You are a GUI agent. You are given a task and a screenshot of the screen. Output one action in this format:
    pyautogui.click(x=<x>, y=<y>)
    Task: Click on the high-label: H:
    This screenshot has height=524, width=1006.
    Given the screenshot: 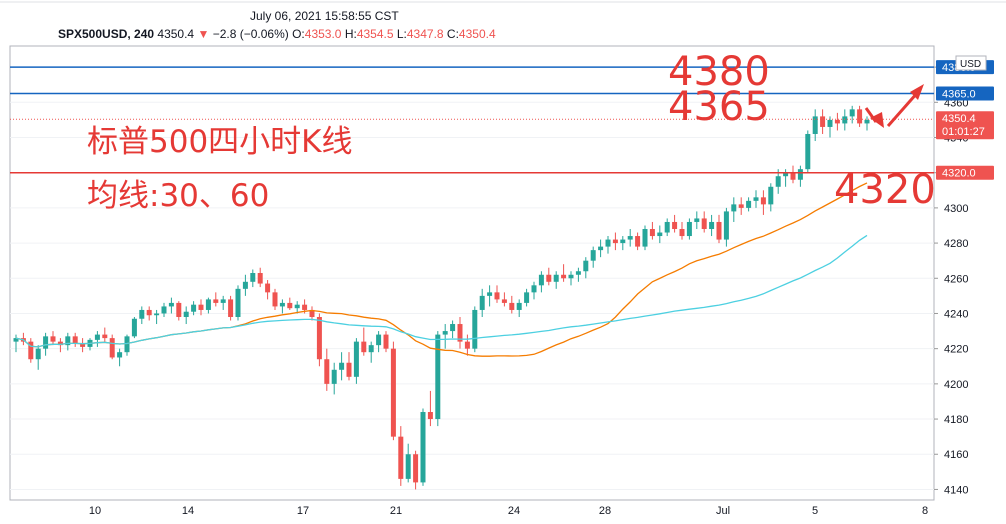 What is the action you would take?
    pyautogui.click(x=350, y=34)
    